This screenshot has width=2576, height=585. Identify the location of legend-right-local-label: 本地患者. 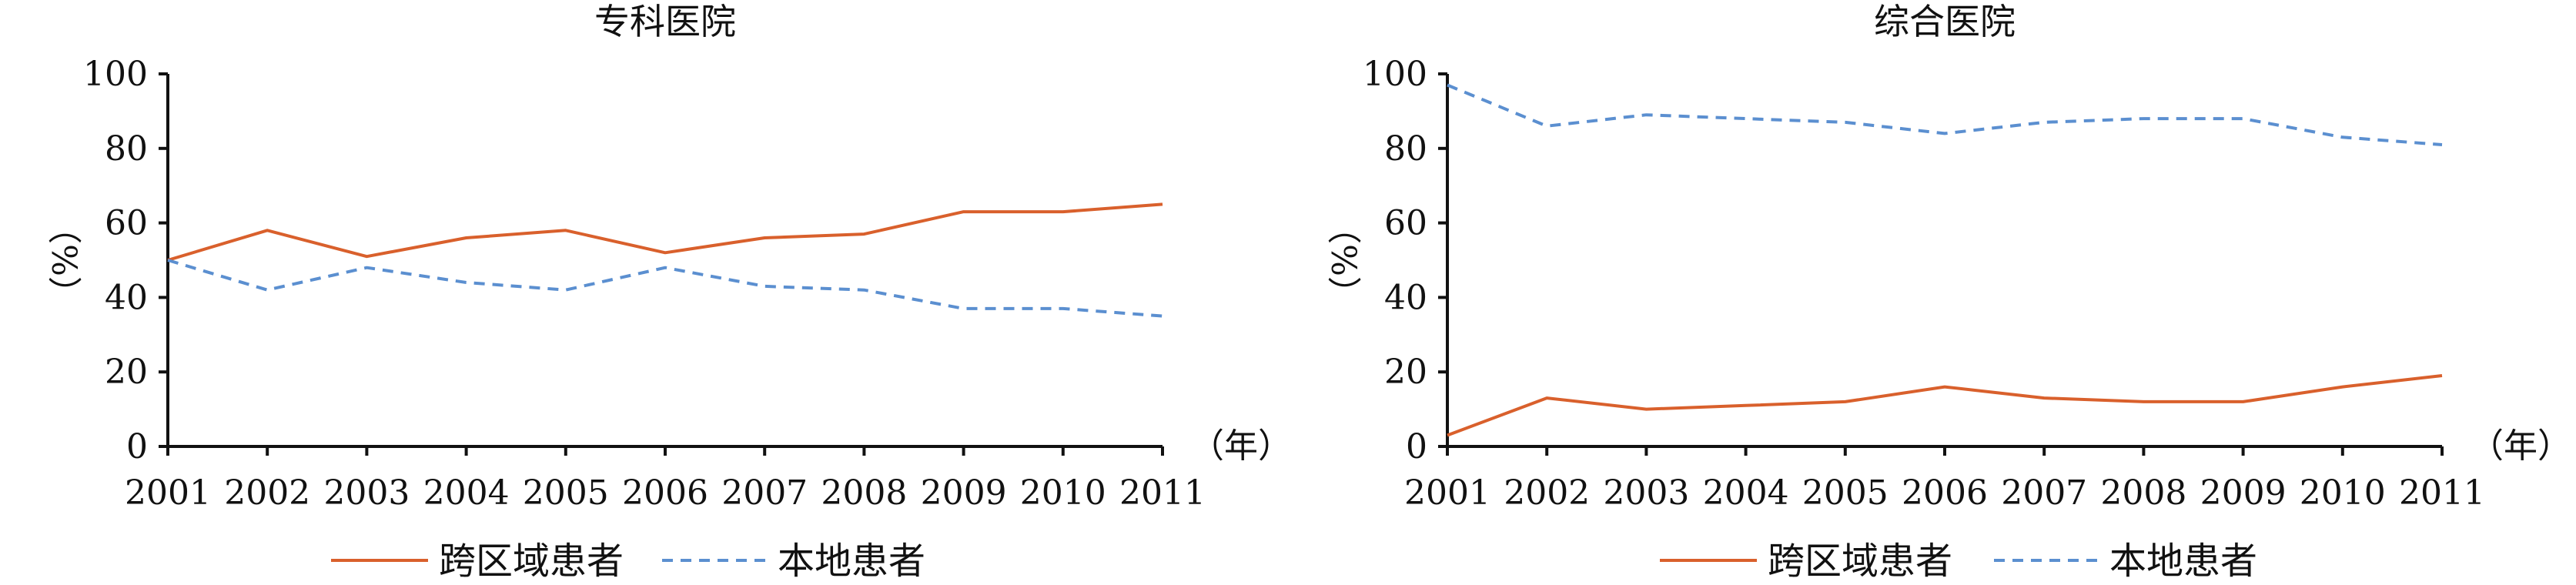
(2183, 561).